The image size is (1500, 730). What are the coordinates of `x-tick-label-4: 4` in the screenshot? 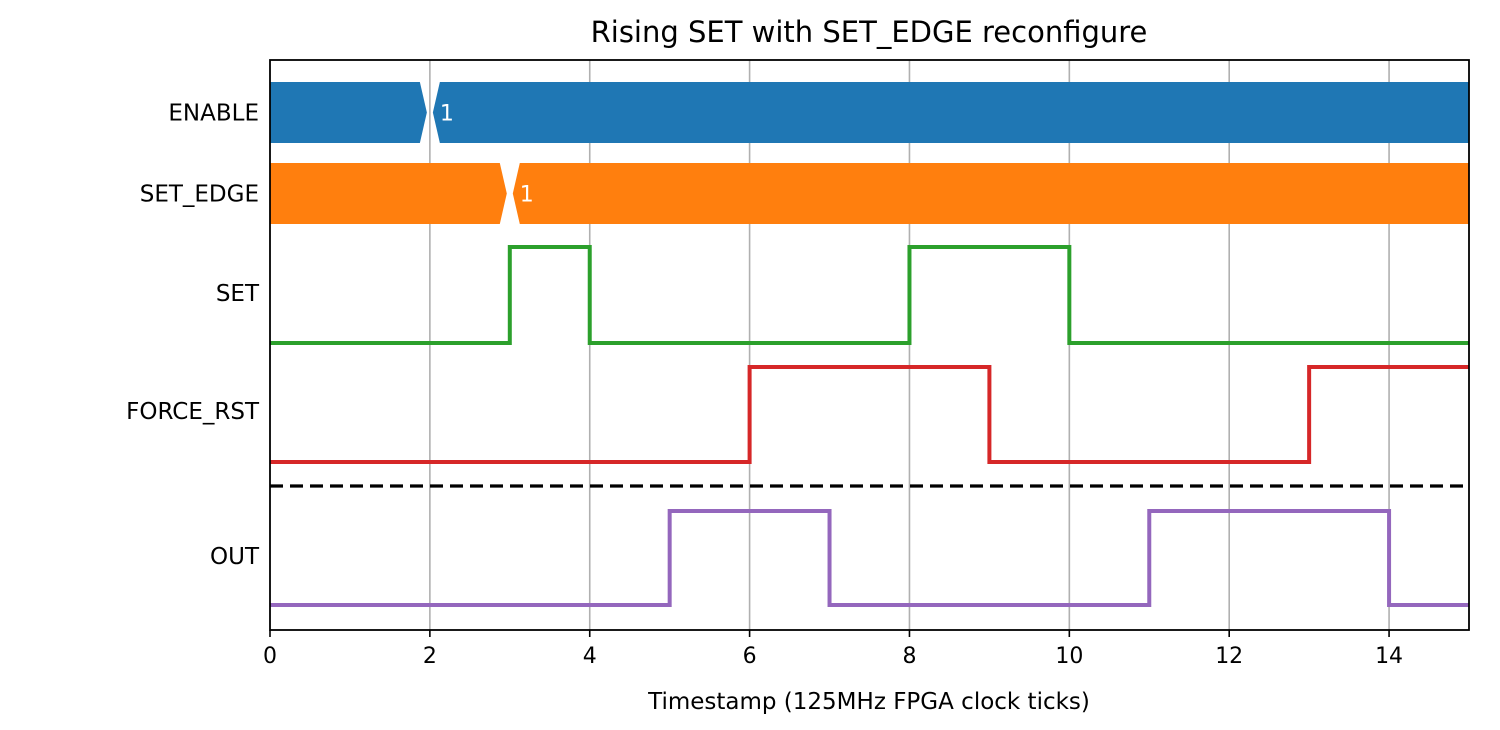 It's located at (590, 656).